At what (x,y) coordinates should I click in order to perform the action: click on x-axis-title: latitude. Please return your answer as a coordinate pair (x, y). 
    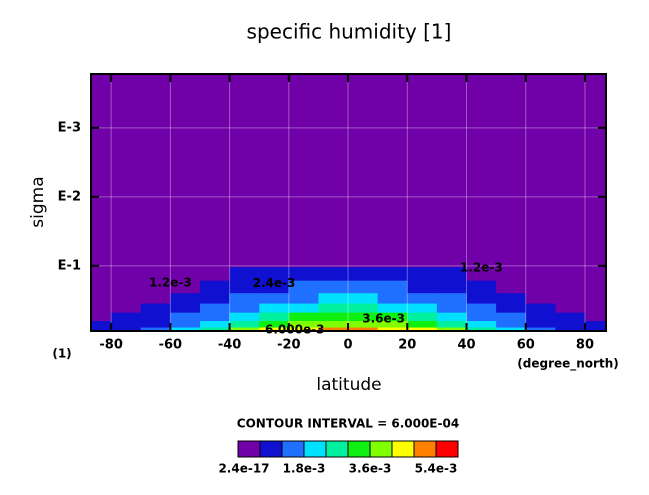
    Looking at the image, I should click on (348, 385).